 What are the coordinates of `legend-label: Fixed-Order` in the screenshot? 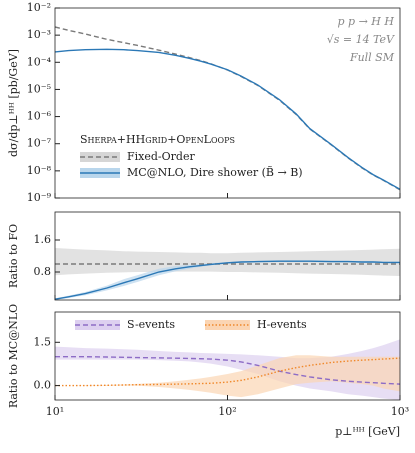 It's located at (161, 156).